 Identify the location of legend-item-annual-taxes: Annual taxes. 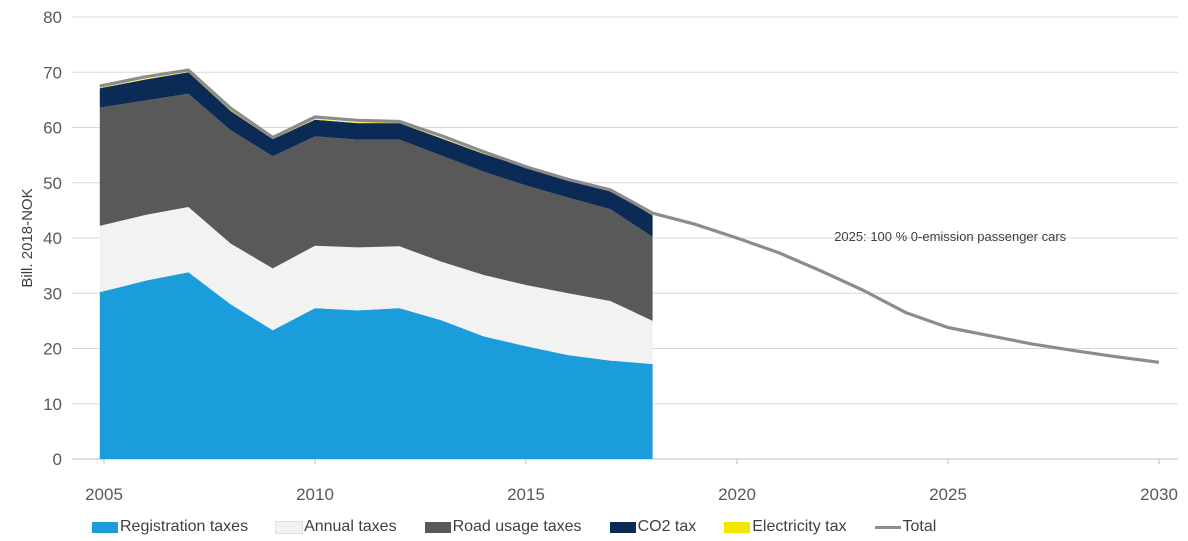
(336, 527).